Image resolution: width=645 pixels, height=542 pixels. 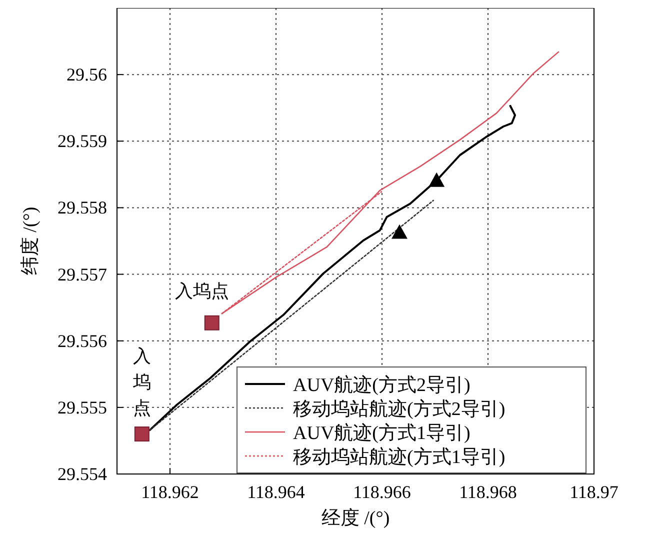 What do you see at coordinates (82, 208) in the screenshot?
I see `y-tick-label: 29.558` at bounding box center [82, 208].